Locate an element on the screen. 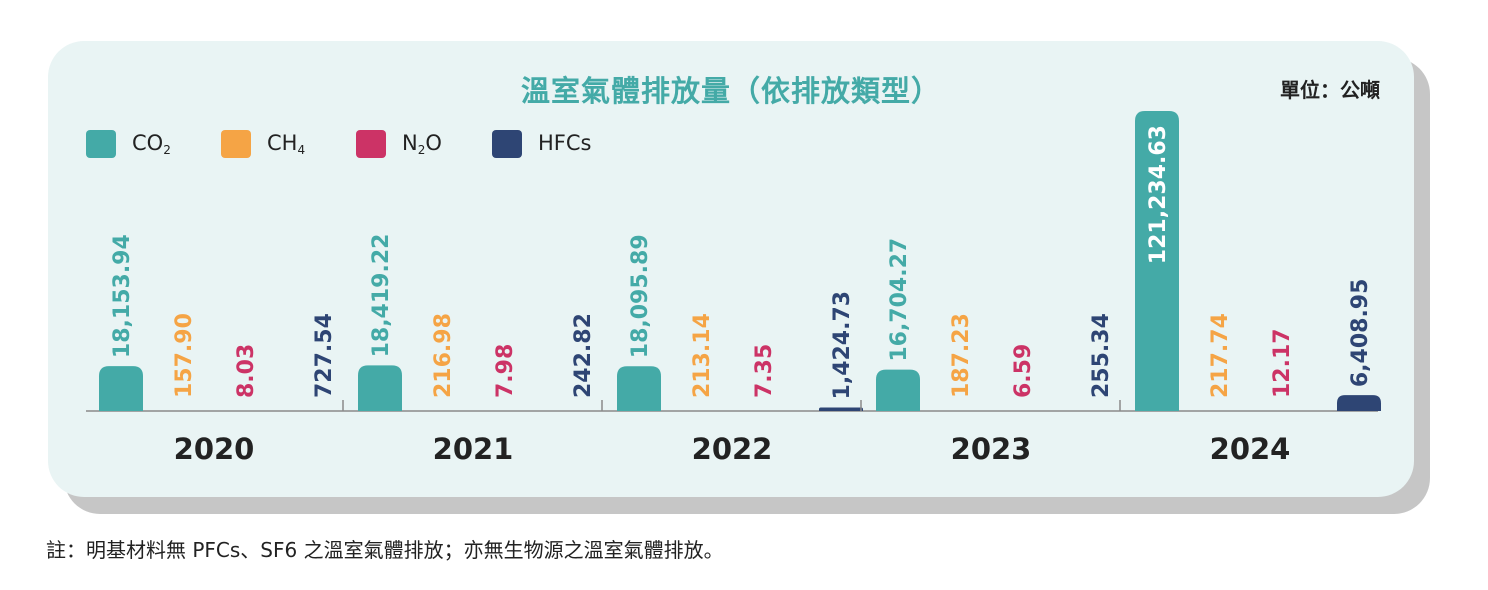  legend-label-n2o: N2O is located at coordinates (422, 144).